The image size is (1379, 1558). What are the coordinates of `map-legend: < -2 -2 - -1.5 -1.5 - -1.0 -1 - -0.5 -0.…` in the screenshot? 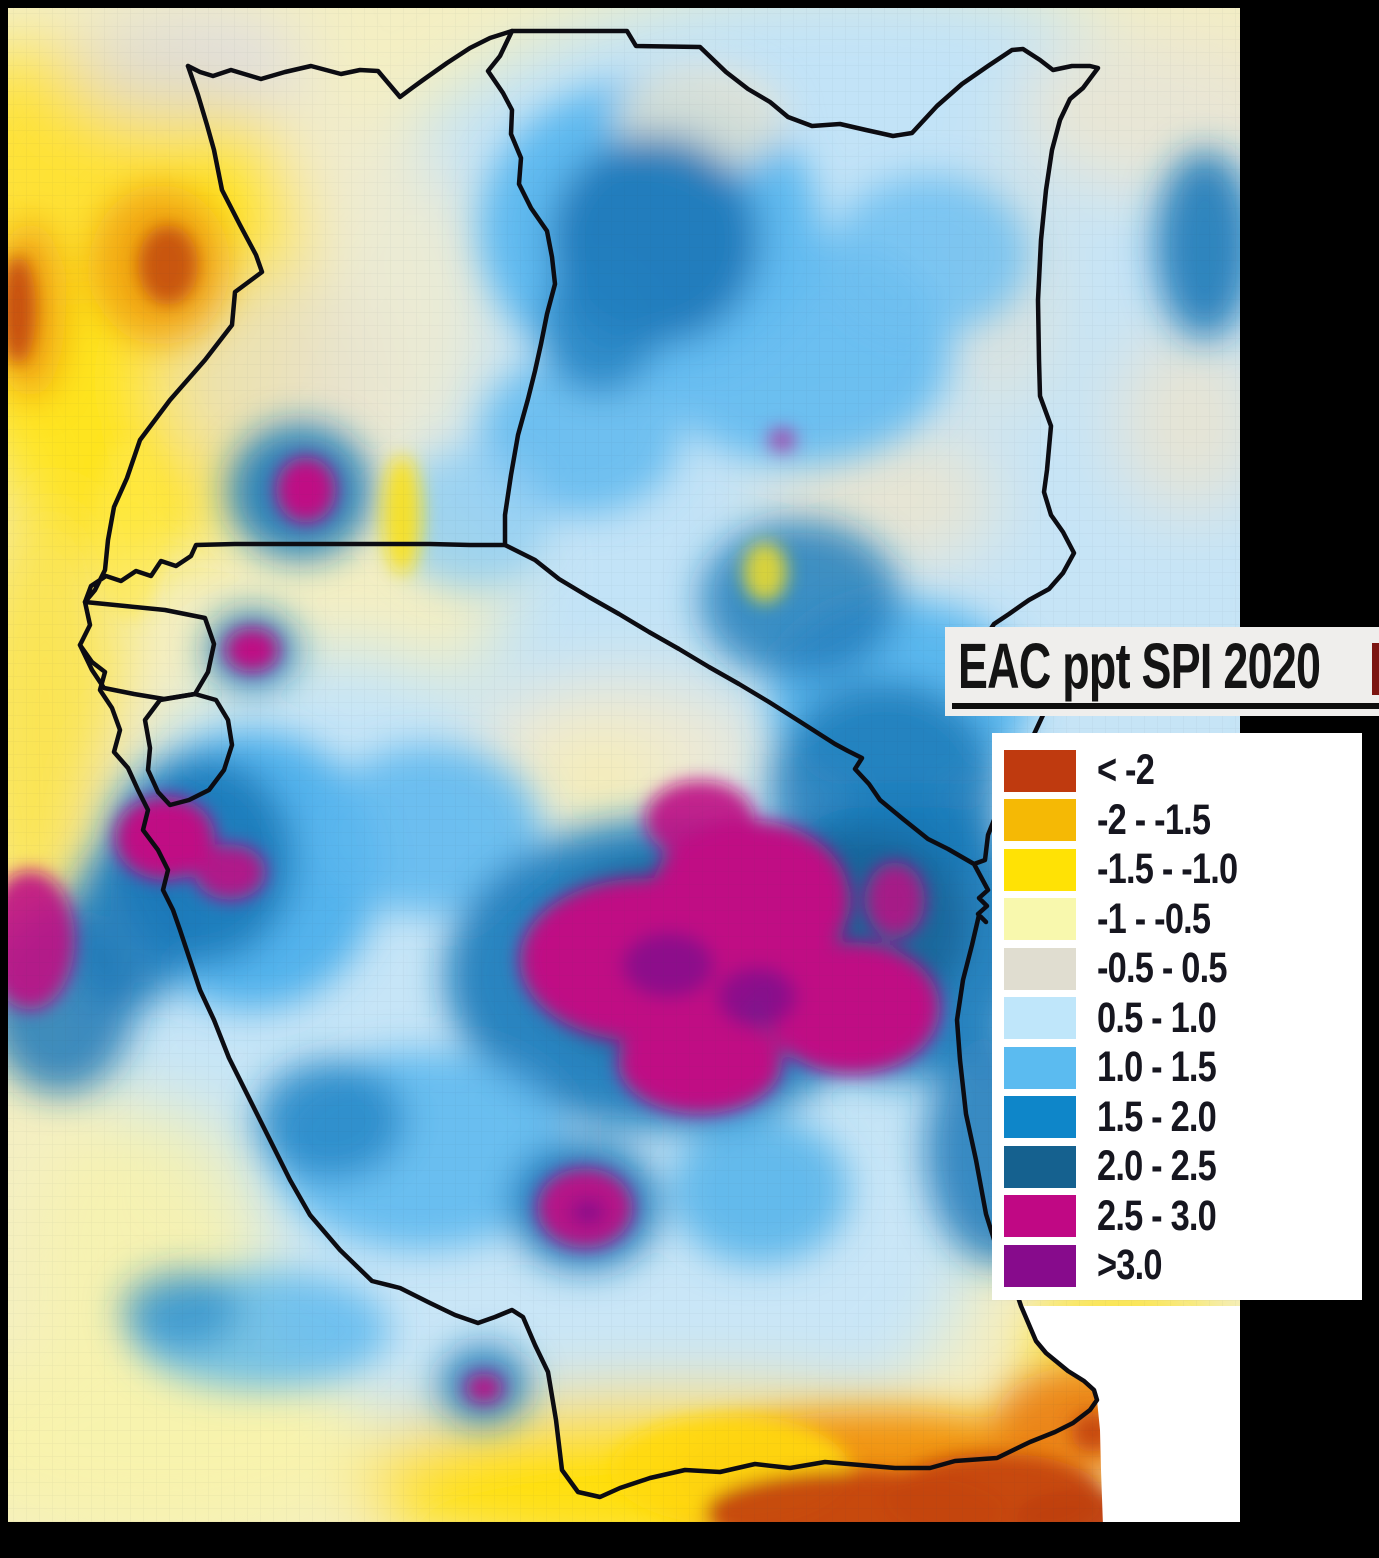 It's located at (1177, 1016).